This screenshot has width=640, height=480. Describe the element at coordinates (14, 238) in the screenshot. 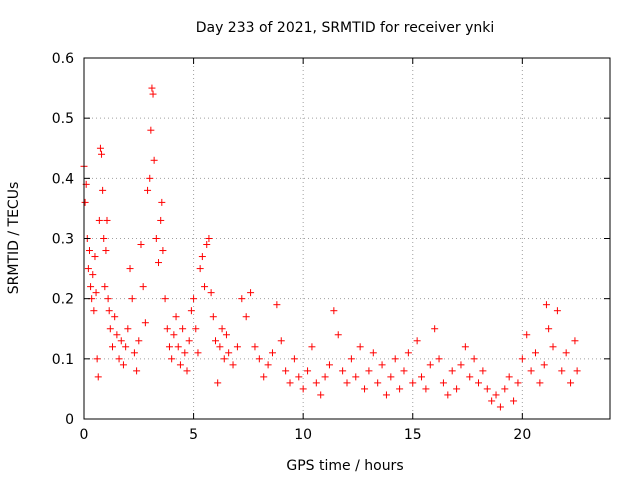

I see `y-axis-title: SRMTID / TECUs` at that location.